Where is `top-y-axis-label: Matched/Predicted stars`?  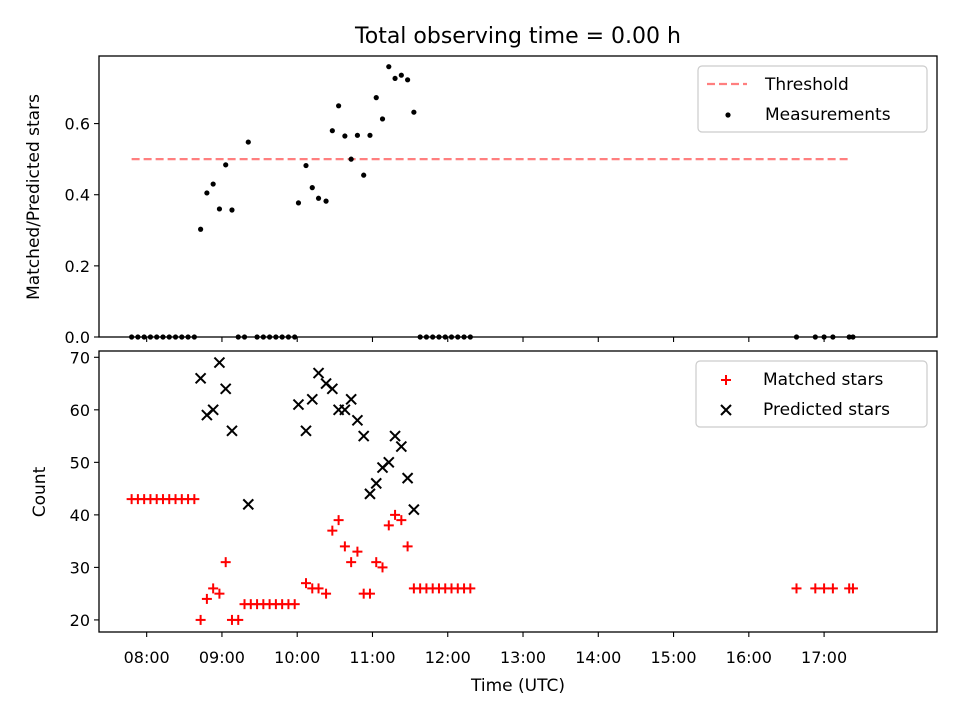 top-y-axis-label: Matched/Predicted stars is located at coordinates (34, 197).